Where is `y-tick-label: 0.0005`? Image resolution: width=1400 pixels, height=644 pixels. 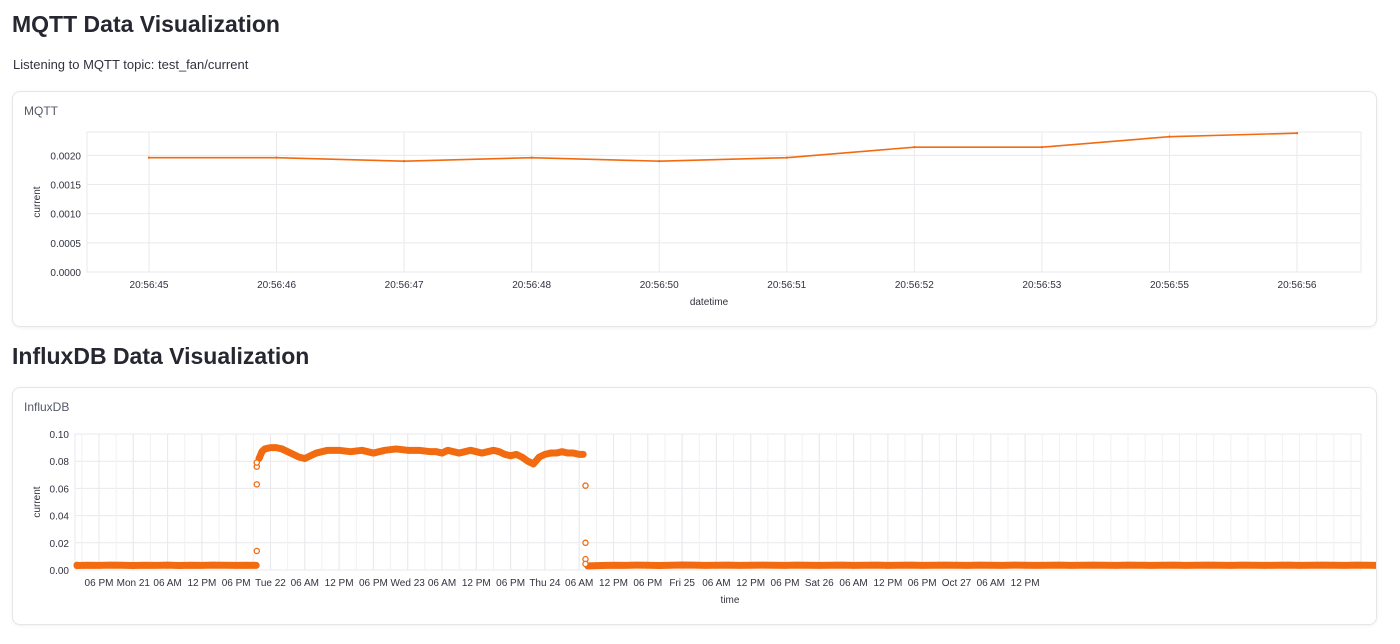 y-tick-label: 0.0005 is located at coordinates (65, 244).